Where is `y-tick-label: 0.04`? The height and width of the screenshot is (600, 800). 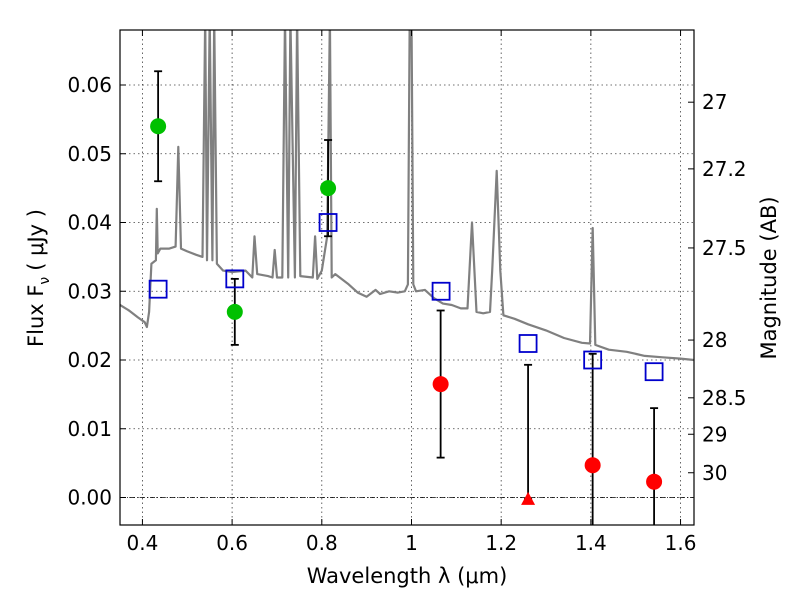
y-tick-label: 0.04 is located at coordinates (89, 223).